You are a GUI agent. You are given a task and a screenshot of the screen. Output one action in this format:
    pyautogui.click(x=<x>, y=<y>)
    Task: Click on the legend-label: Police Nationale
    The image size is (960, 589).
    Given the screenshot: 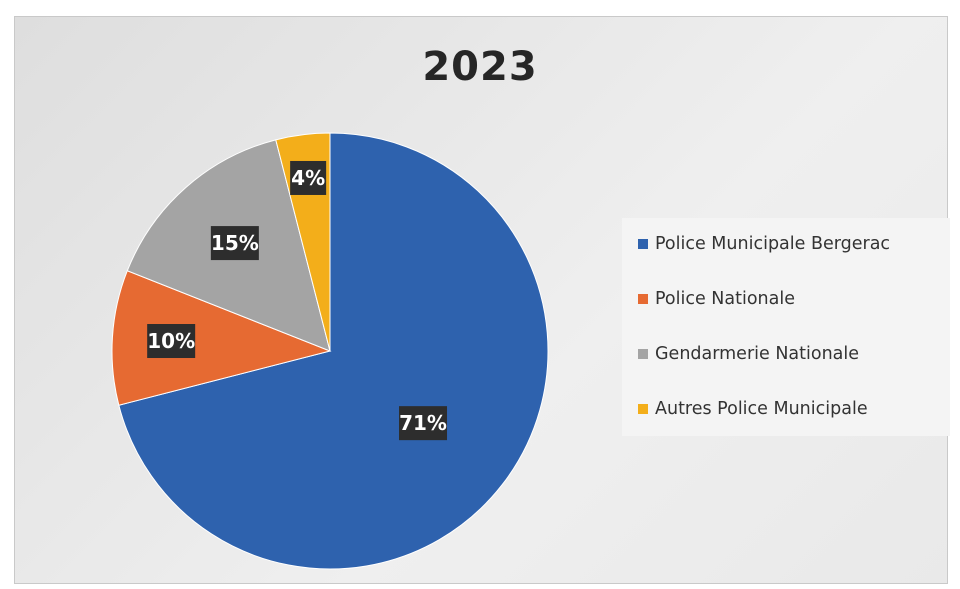 What is the action you would take?
    pyautogui.click(x=725, y=299)
    